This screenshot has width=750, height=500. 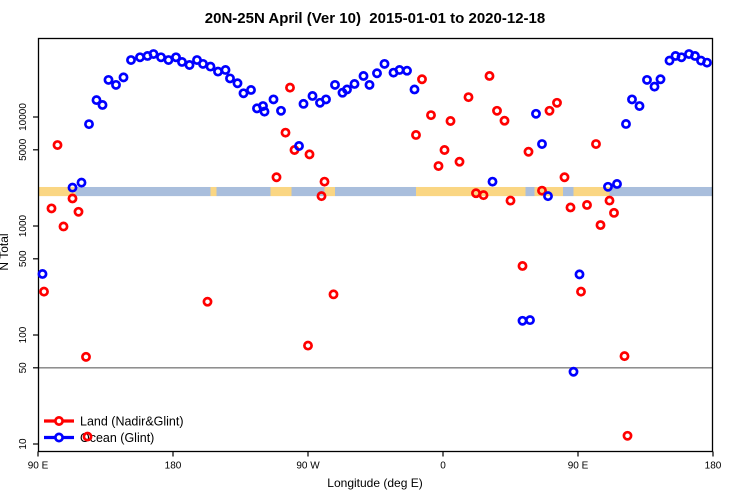 What do you see at coordinates (59, 421) in the screenshot?
I see `legend-marker-land` at bounding box center [59, 421].